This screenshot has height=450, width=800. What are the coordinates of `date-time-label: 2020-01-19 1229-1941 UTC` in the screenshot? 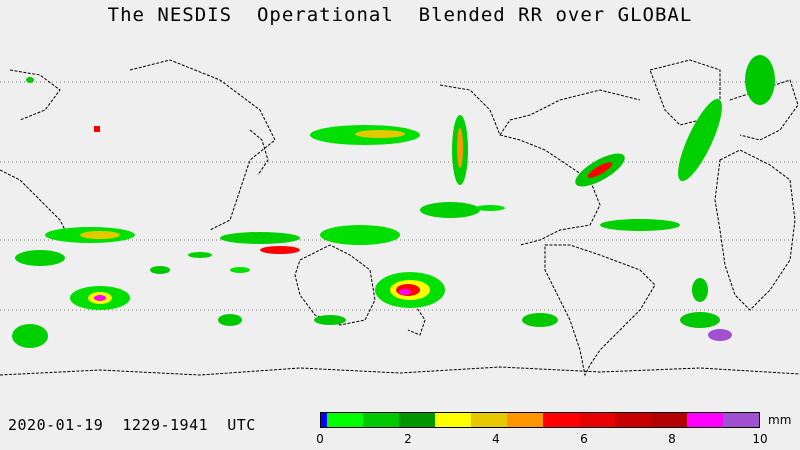 It's located at (132, 425).